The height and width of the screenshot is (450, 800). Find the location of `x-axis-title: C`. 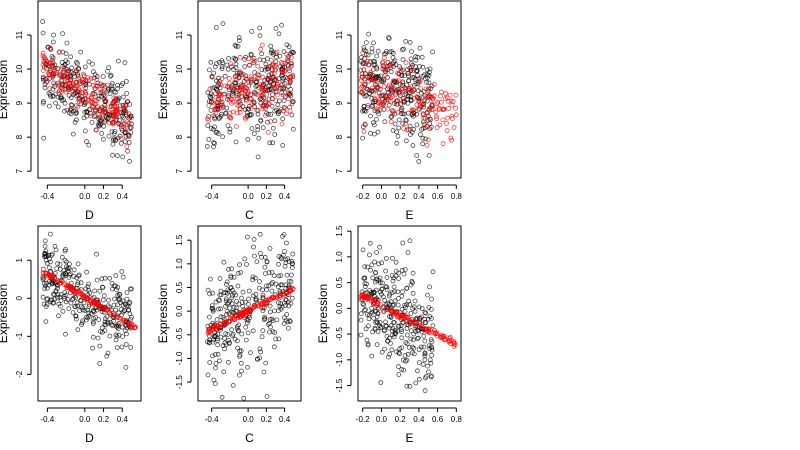

x-axis-title: C is located at coordinates (249, 215).